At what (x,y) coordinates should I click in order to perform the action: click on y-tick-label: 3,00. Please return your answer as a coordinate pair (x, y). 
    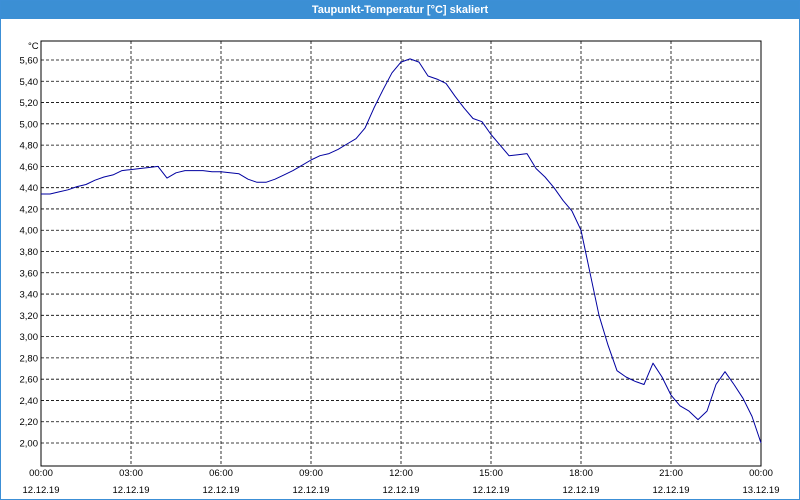
    Looking at the image, I should click on (29, 337).